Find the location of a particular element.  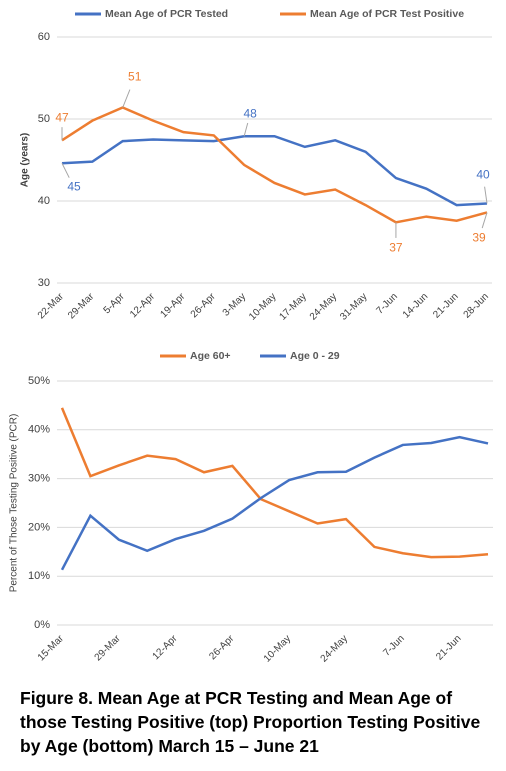

y-tick-label: 20% is located at coordinates (39, 527).